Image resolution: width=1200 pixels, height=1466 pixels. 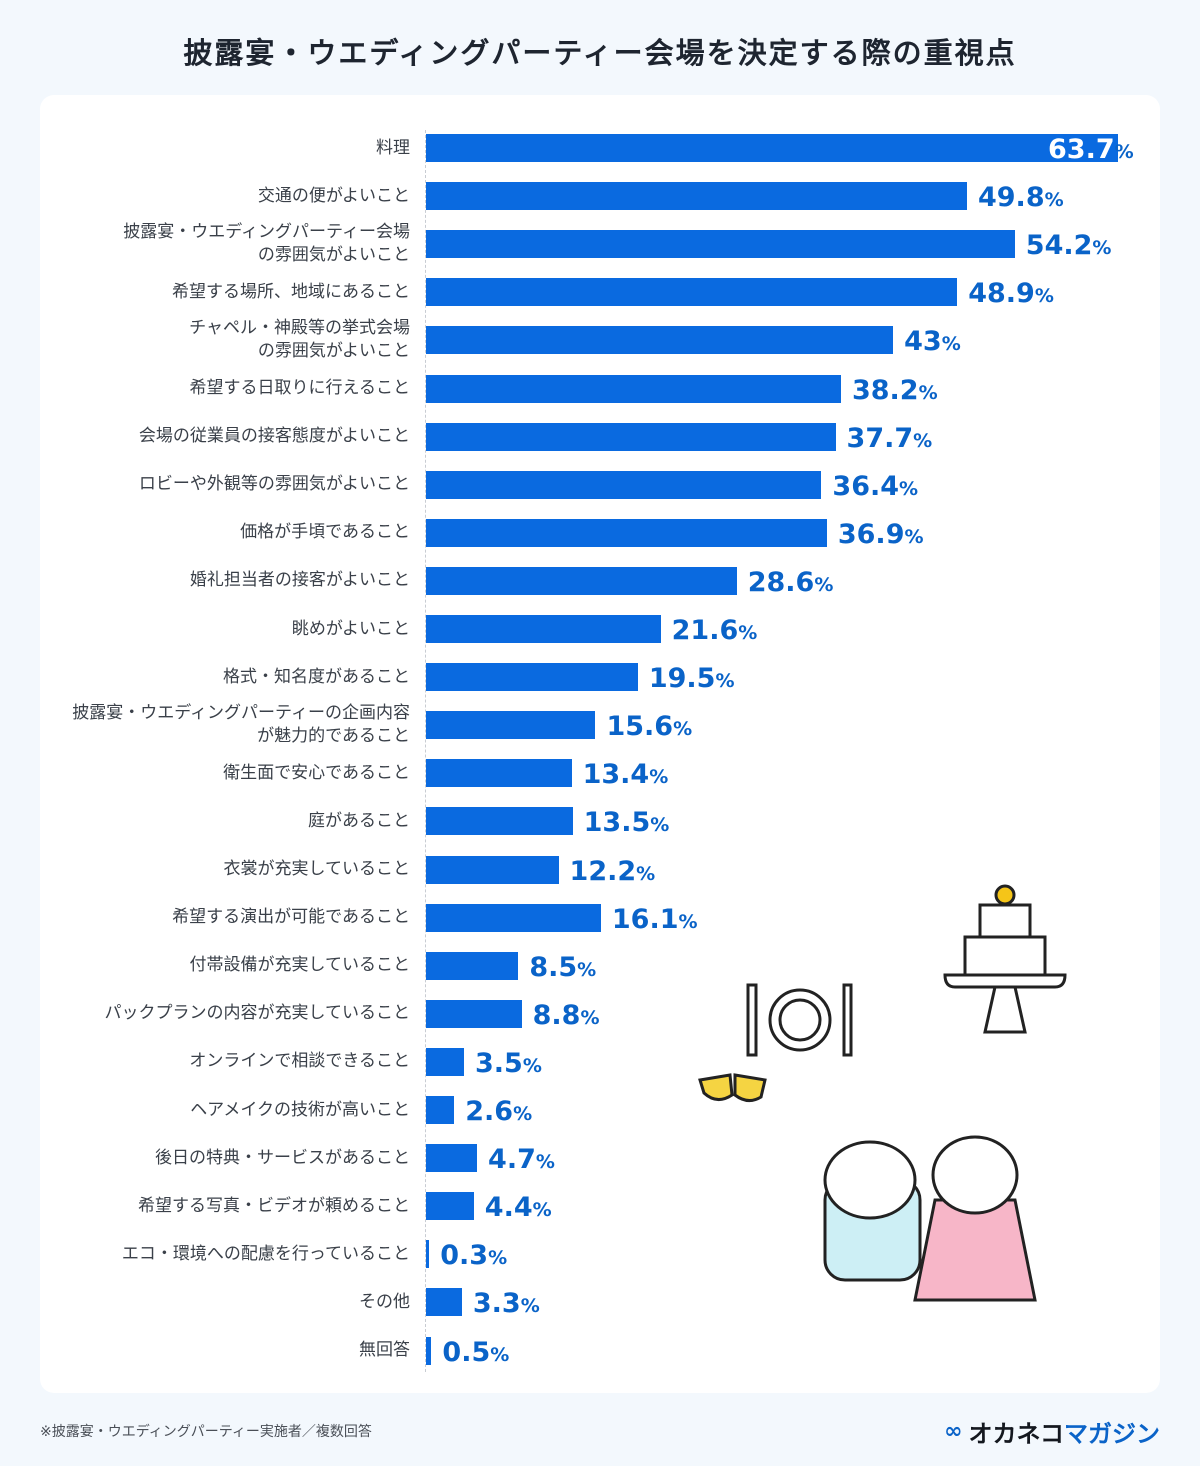 What do you see at coordinates (299, 1061) in the screenshot?
I see `category-label: オンラインで相談できること` at bounding box center [299, 1061].